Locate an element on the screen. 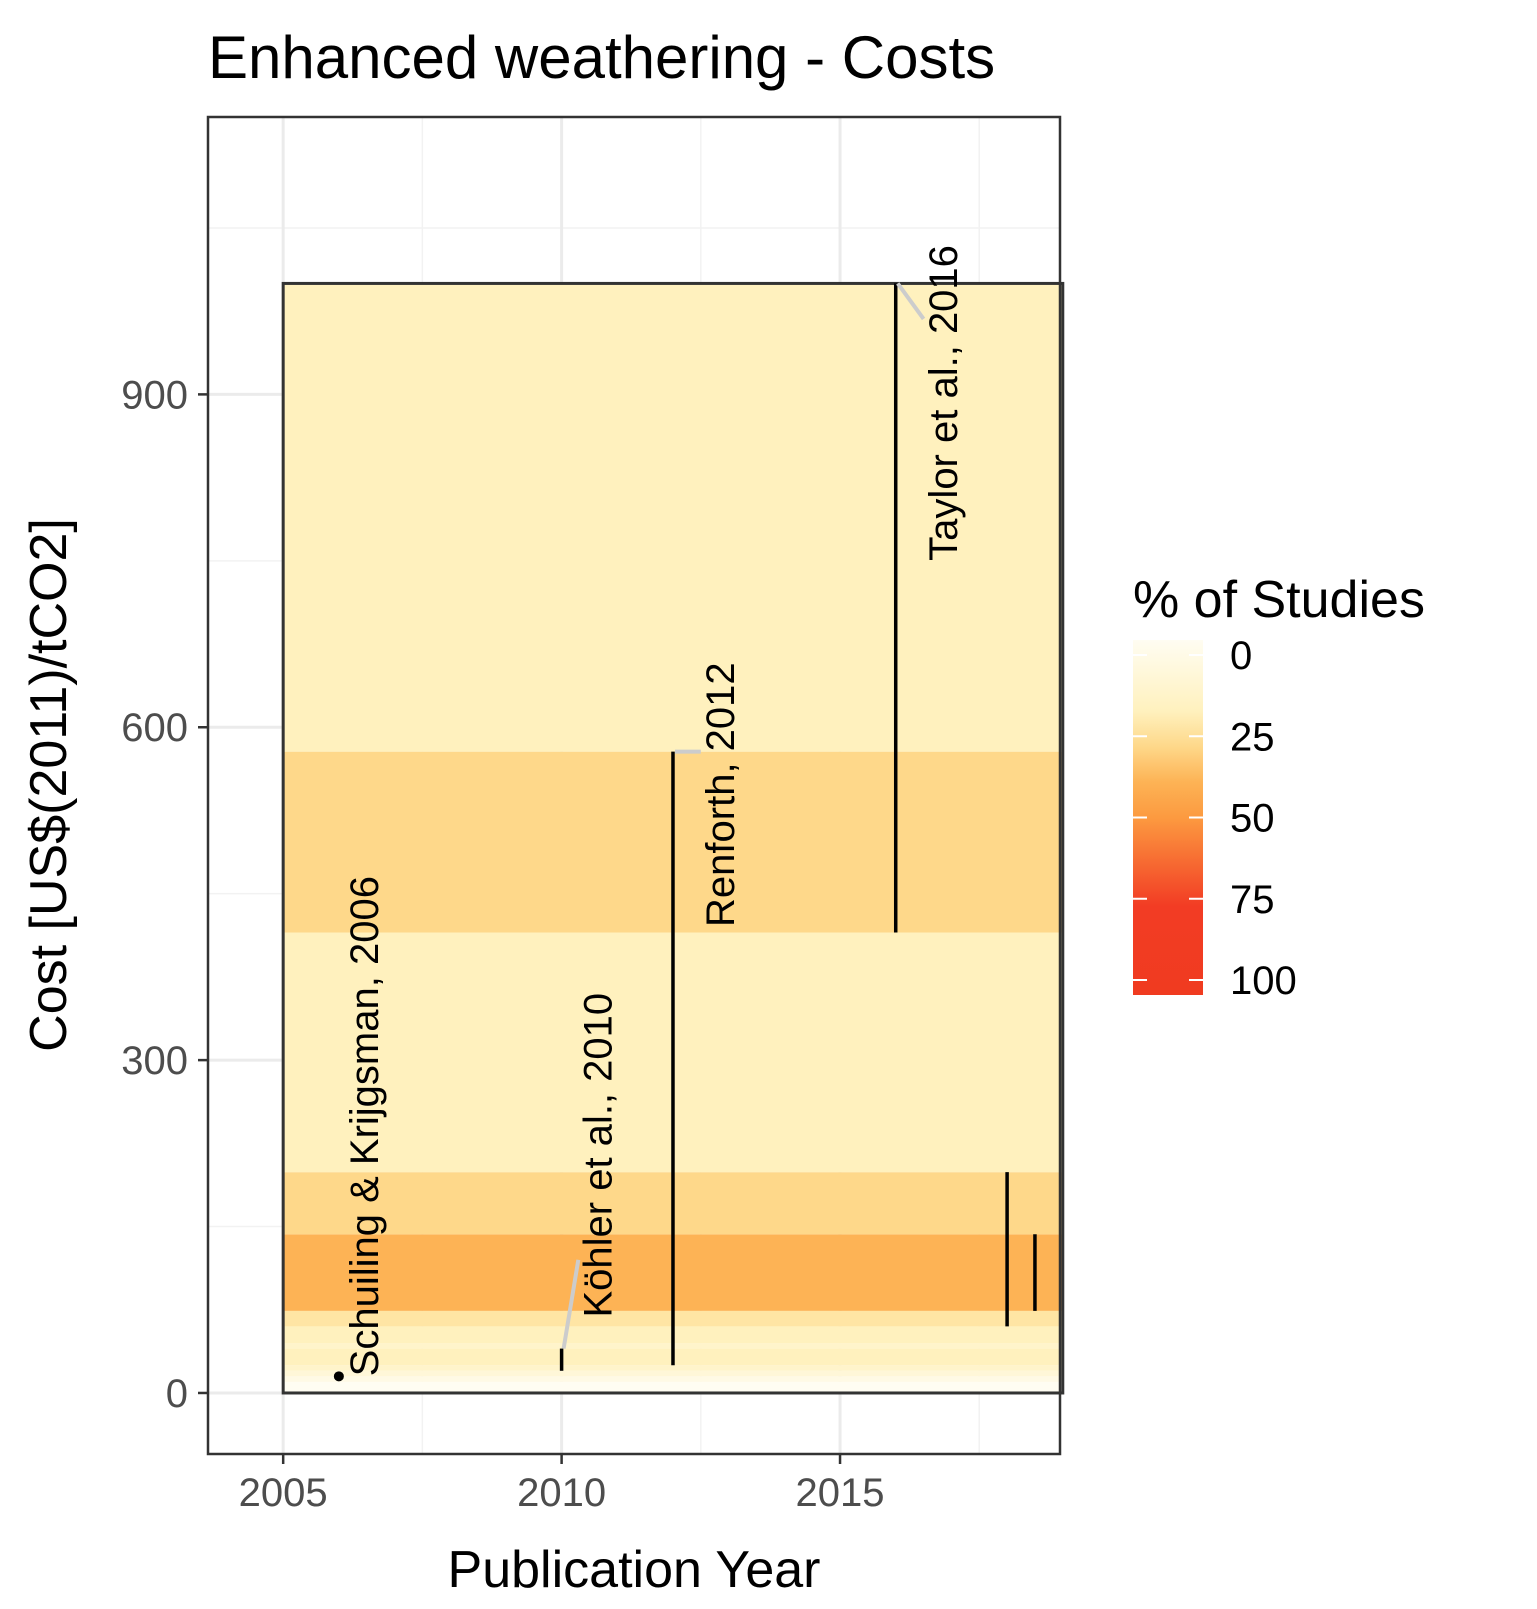 The height and width of the screenshot is (1609, 1537). annotation-label: Schuiling & Krijgsman, 2006 is located at coordinates (365, 1126).